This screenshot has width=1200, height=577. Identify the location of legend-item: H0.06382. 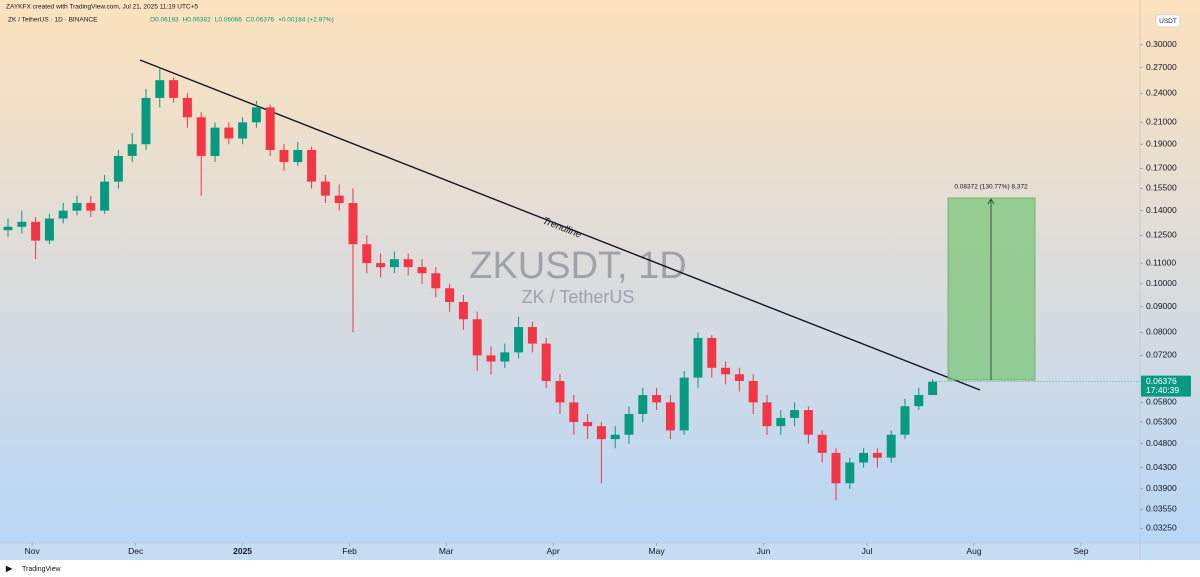
(197, 20).